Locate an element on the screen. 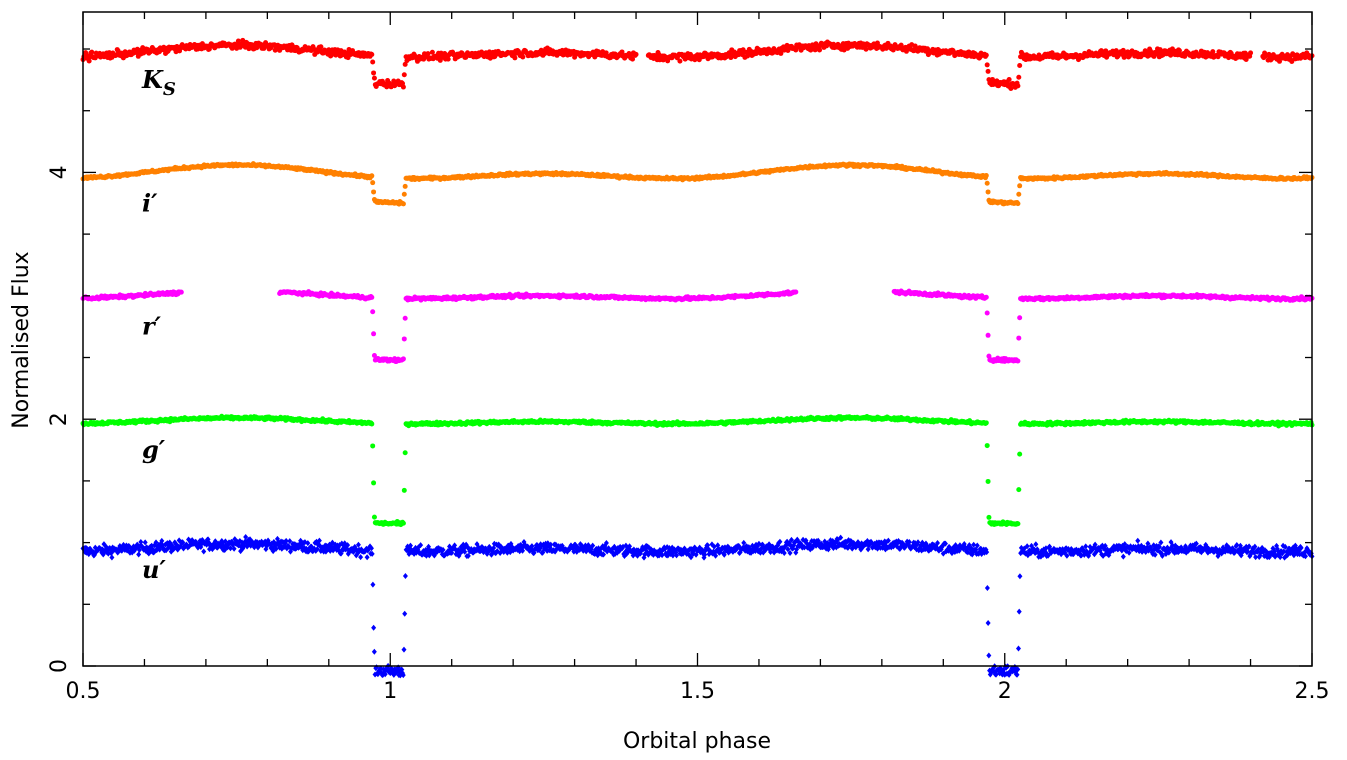 Image resolution: width=1347 pixels, height=760 pixels. series-r-points is located at coordinates (697, 326).